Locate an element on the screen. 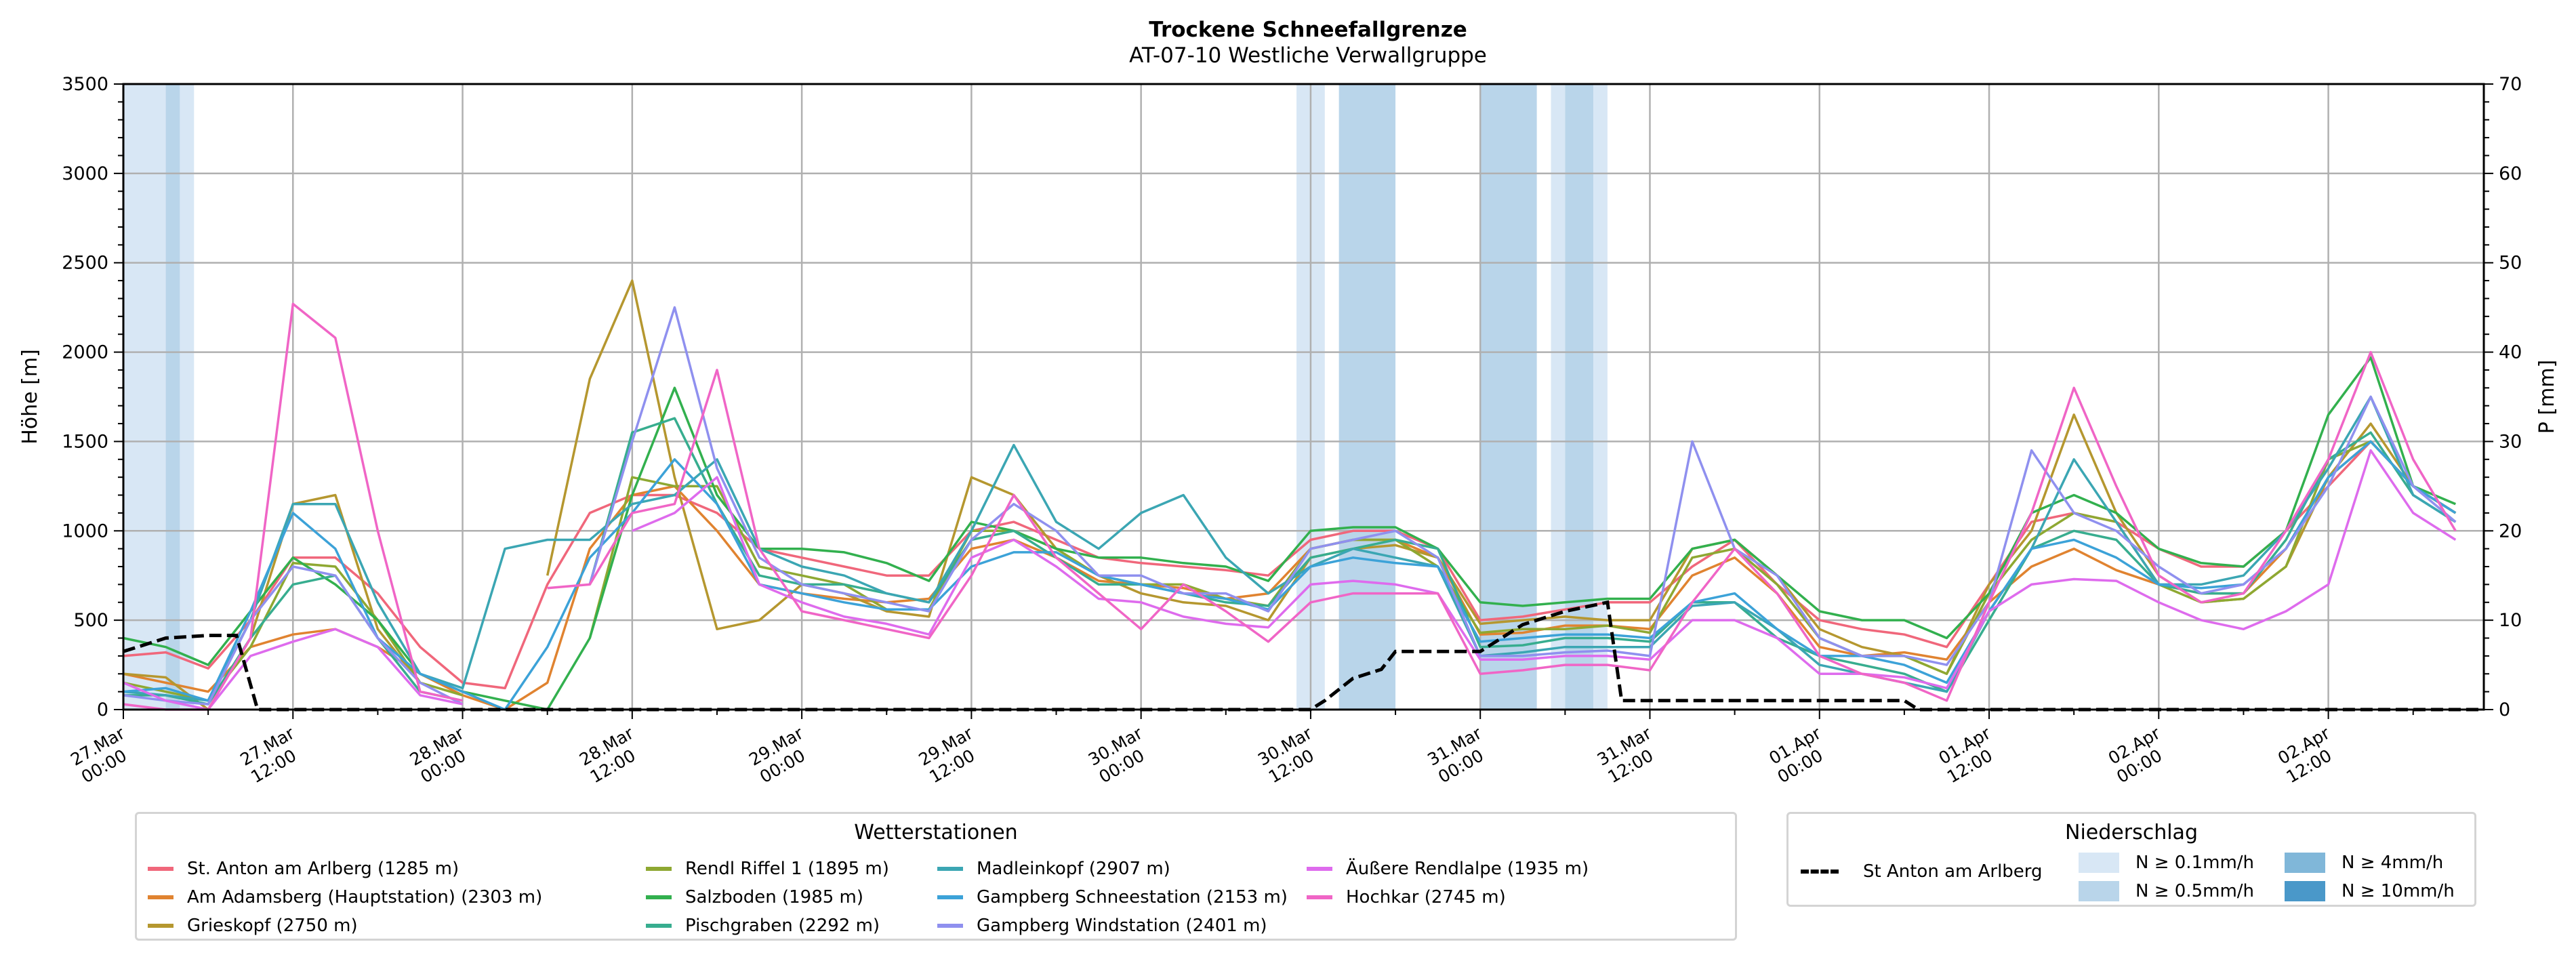  legend-item-station: Gampberg Schneestation (2153 m) is located at coordinates (1113, 897).